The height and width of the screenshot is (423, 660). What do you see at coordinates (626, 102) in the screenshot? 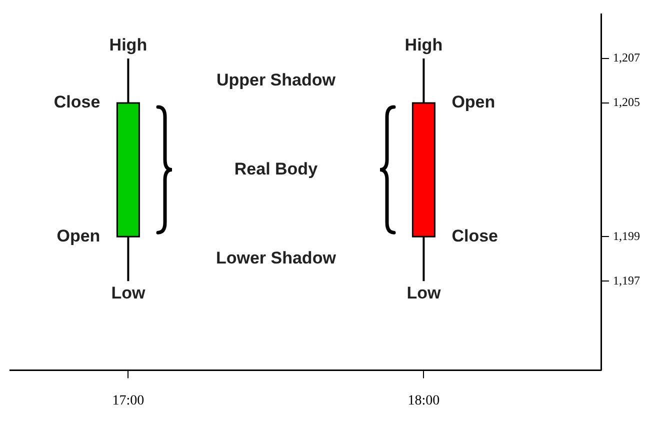
I see `y-tick-label: 1,205` at bounding box center [626, 102].